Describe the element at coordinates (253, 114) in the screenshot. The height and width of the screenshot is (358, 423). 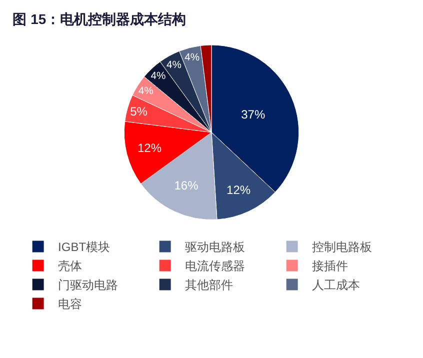
I see `data-label: 37%` at that location.